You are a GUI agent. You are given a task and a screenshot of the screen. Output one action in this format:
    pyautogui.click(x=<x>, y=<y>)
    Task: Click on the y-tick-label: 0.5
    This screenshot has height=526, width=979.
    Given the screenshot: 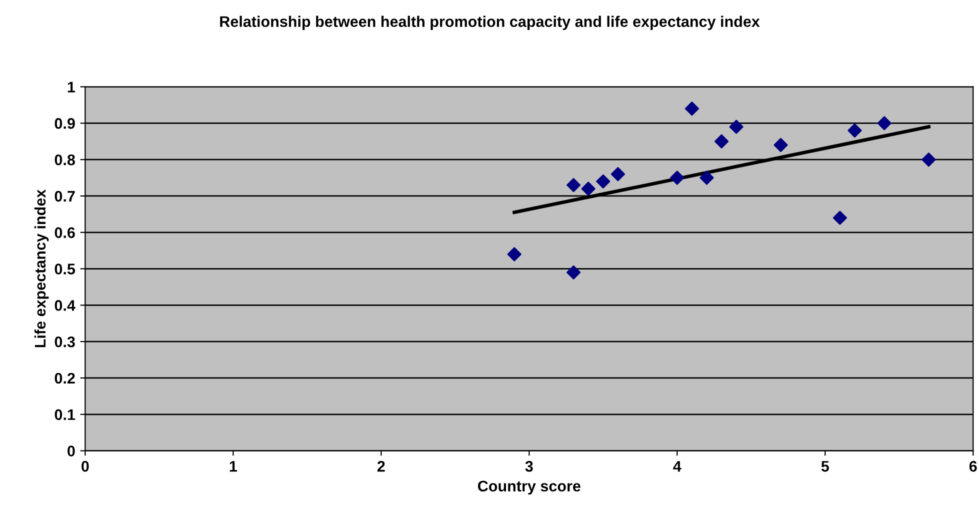 What is the action you would take?
    pyautogui.click(x=65, y=269)
    